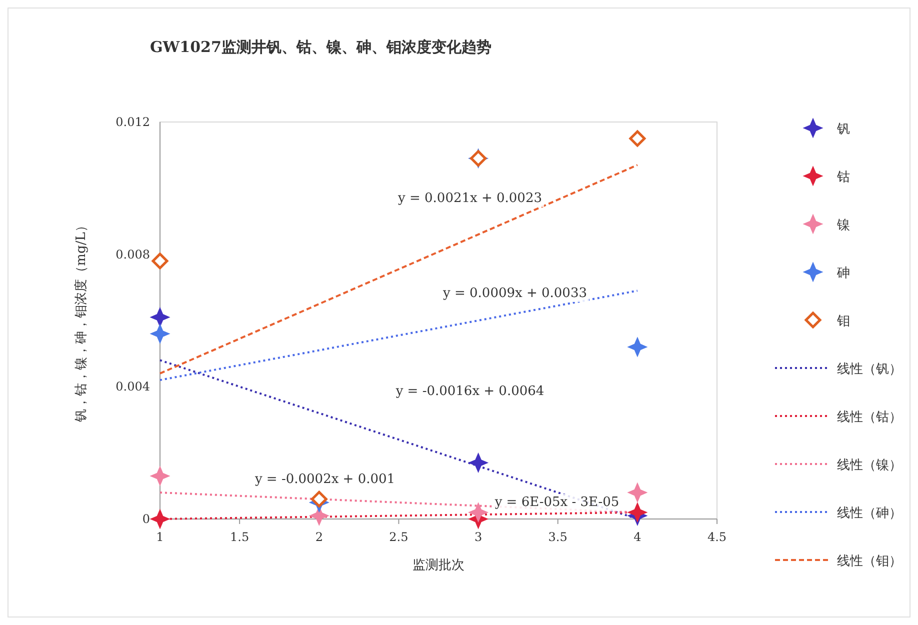 This screenshot has height=625, width=918. What do you see at coordinates (81, 321) in the screenshot?
I see `y-axis-title: 钒，钴，镍，砷，钼浓度（mg/L）` at bounding box center [81, 321].